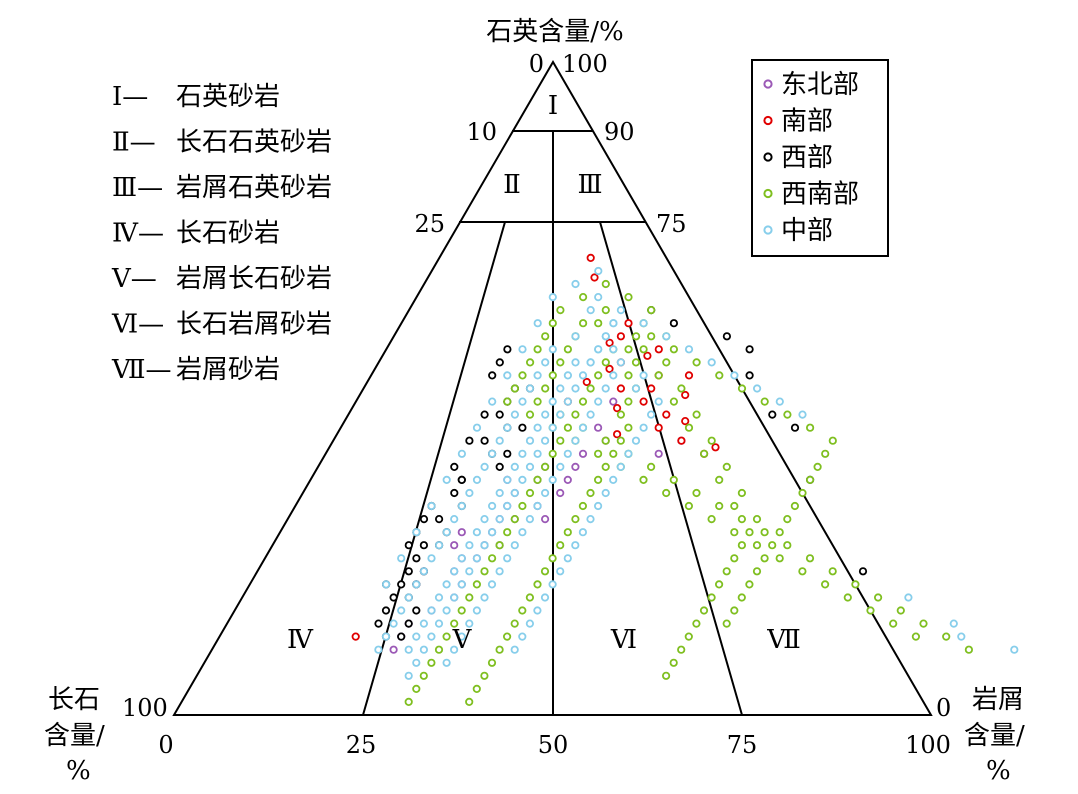  I want to click on data-point-中部-84, so click(628, 453).